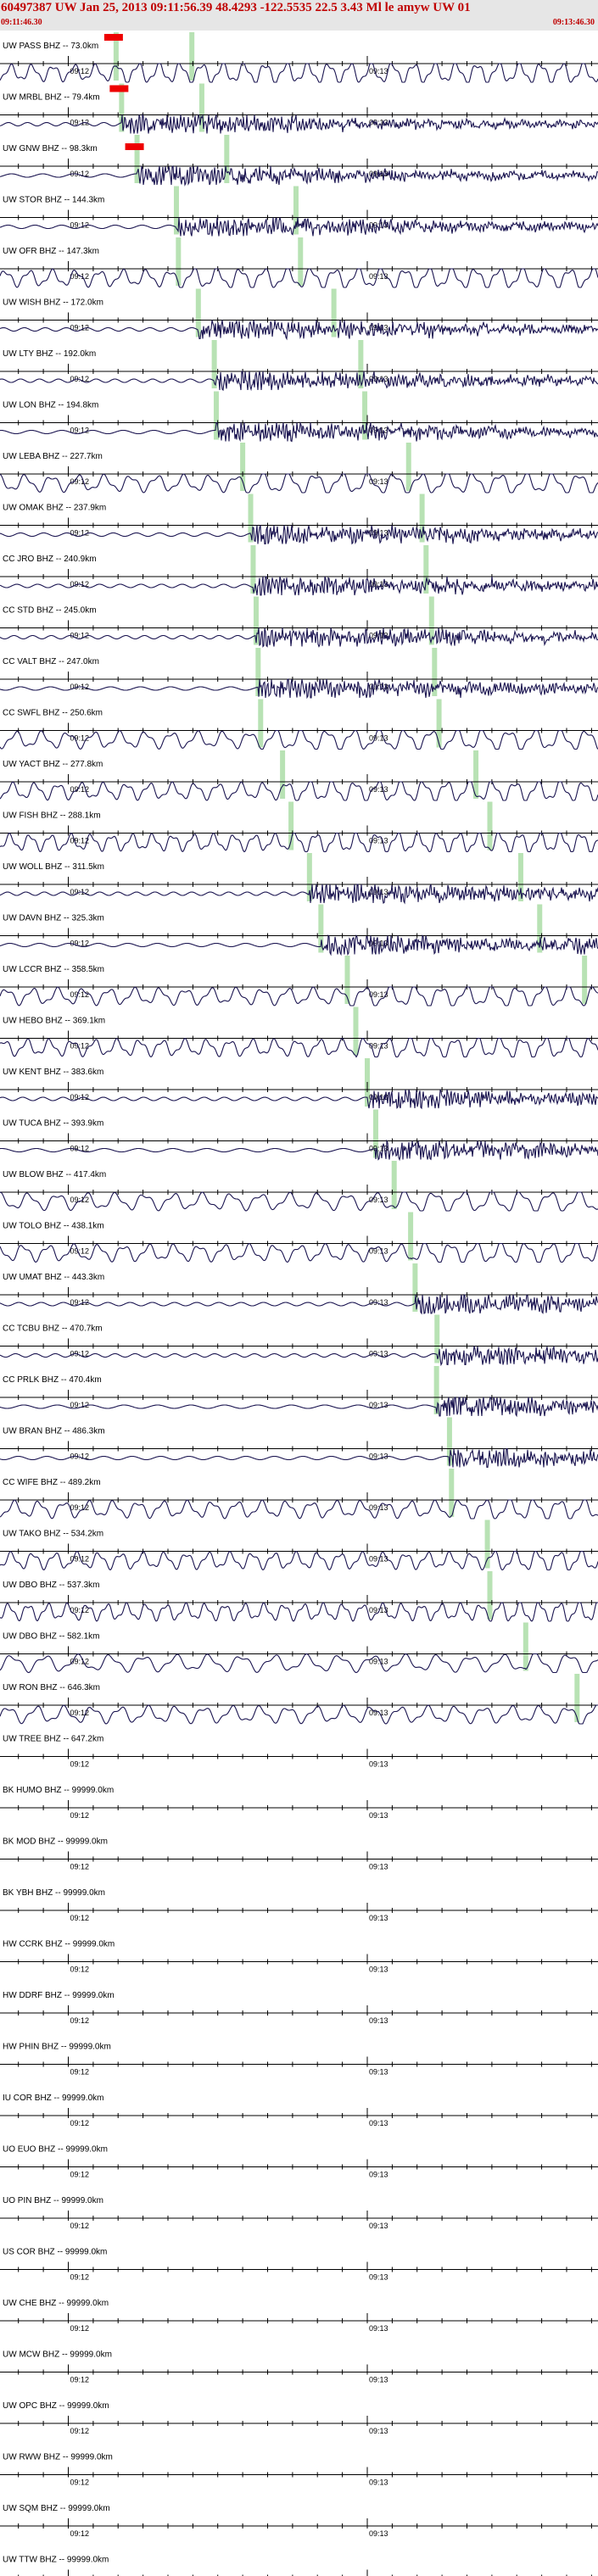 The image size is (598, 2576). Describe the element at coordinates (51, 98) in the screenshot. I see `station-label: UW MRBL BHZ -- 79.4km` at that location.